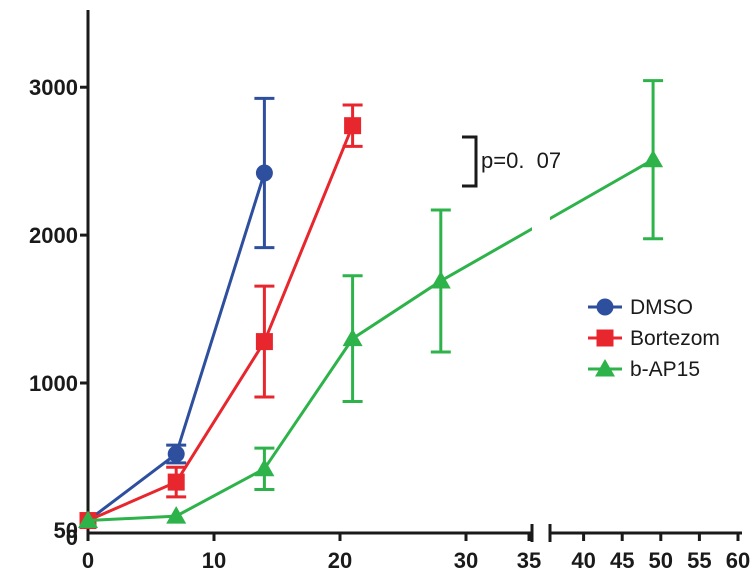 This screenshot has width=752, height=587. Describe the element at coordinates (661, 560) in the screenshot. I see `x-tick-label: 50` at that location.